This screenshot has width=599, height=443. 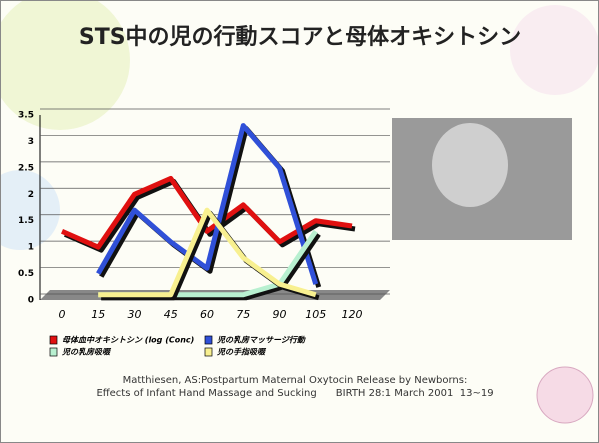 I want to click on series-shadow, so click(x=209, y=215).